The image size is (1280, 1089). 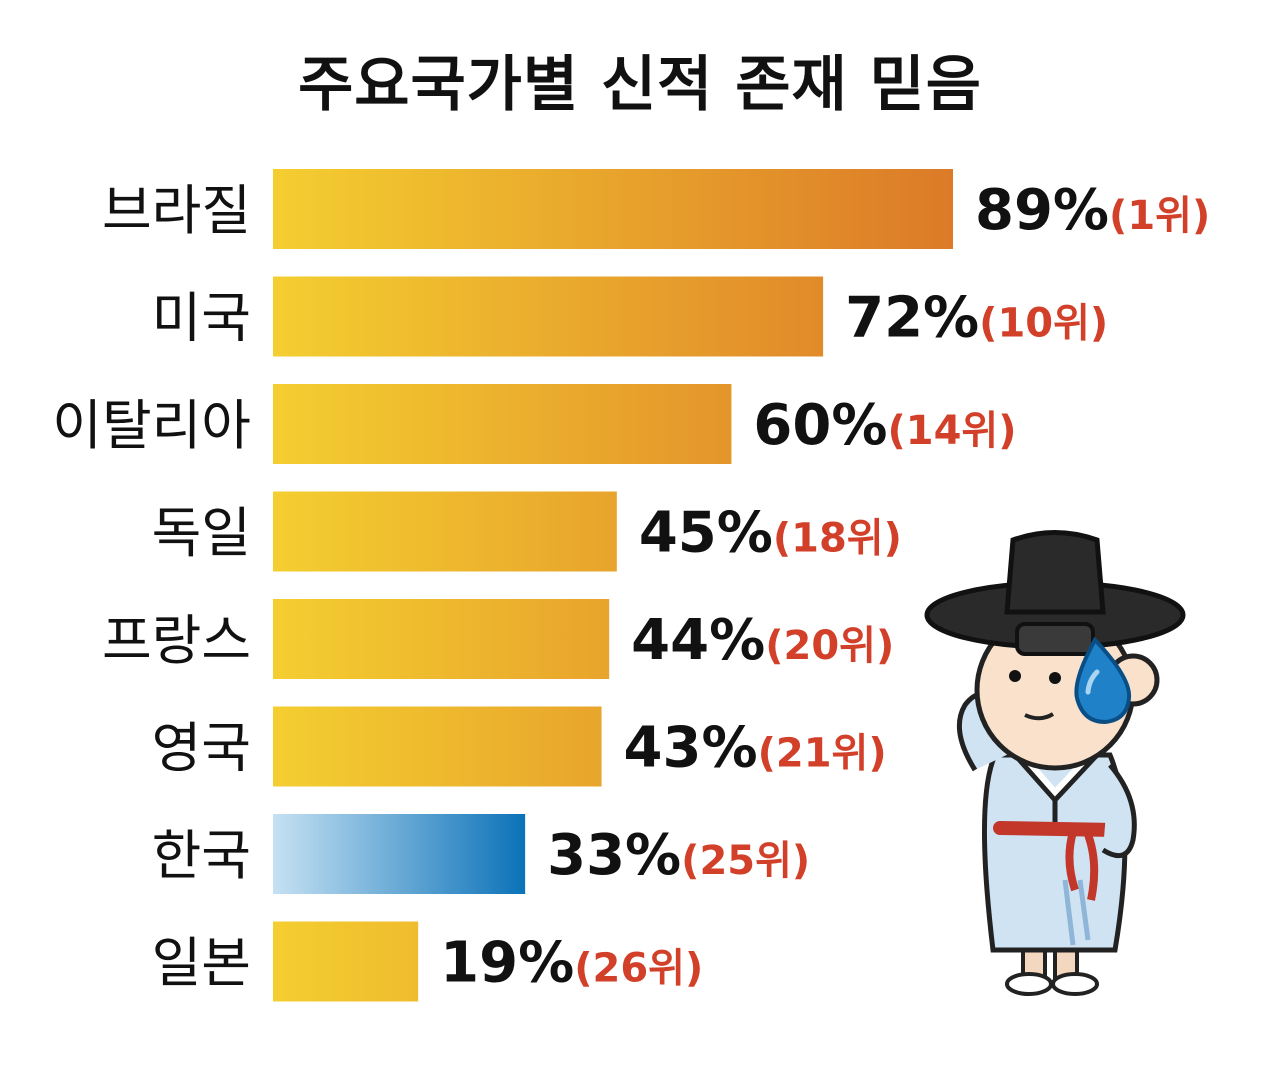 I want to click on category-label: 독일, so click(x=201, y=533).